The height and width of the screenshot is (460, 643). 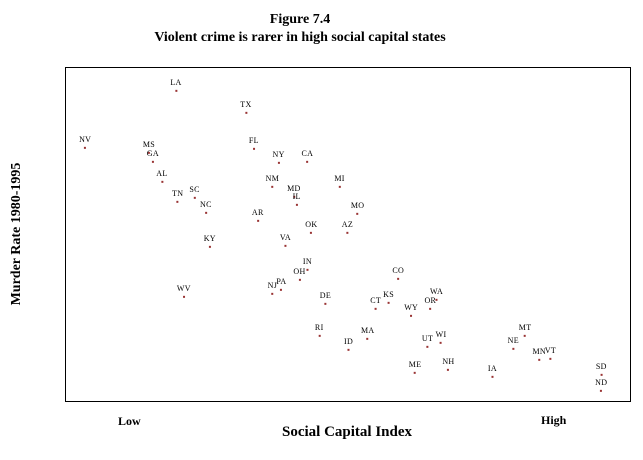 I want to click on state-point: WI, so click(x=441, y=336).